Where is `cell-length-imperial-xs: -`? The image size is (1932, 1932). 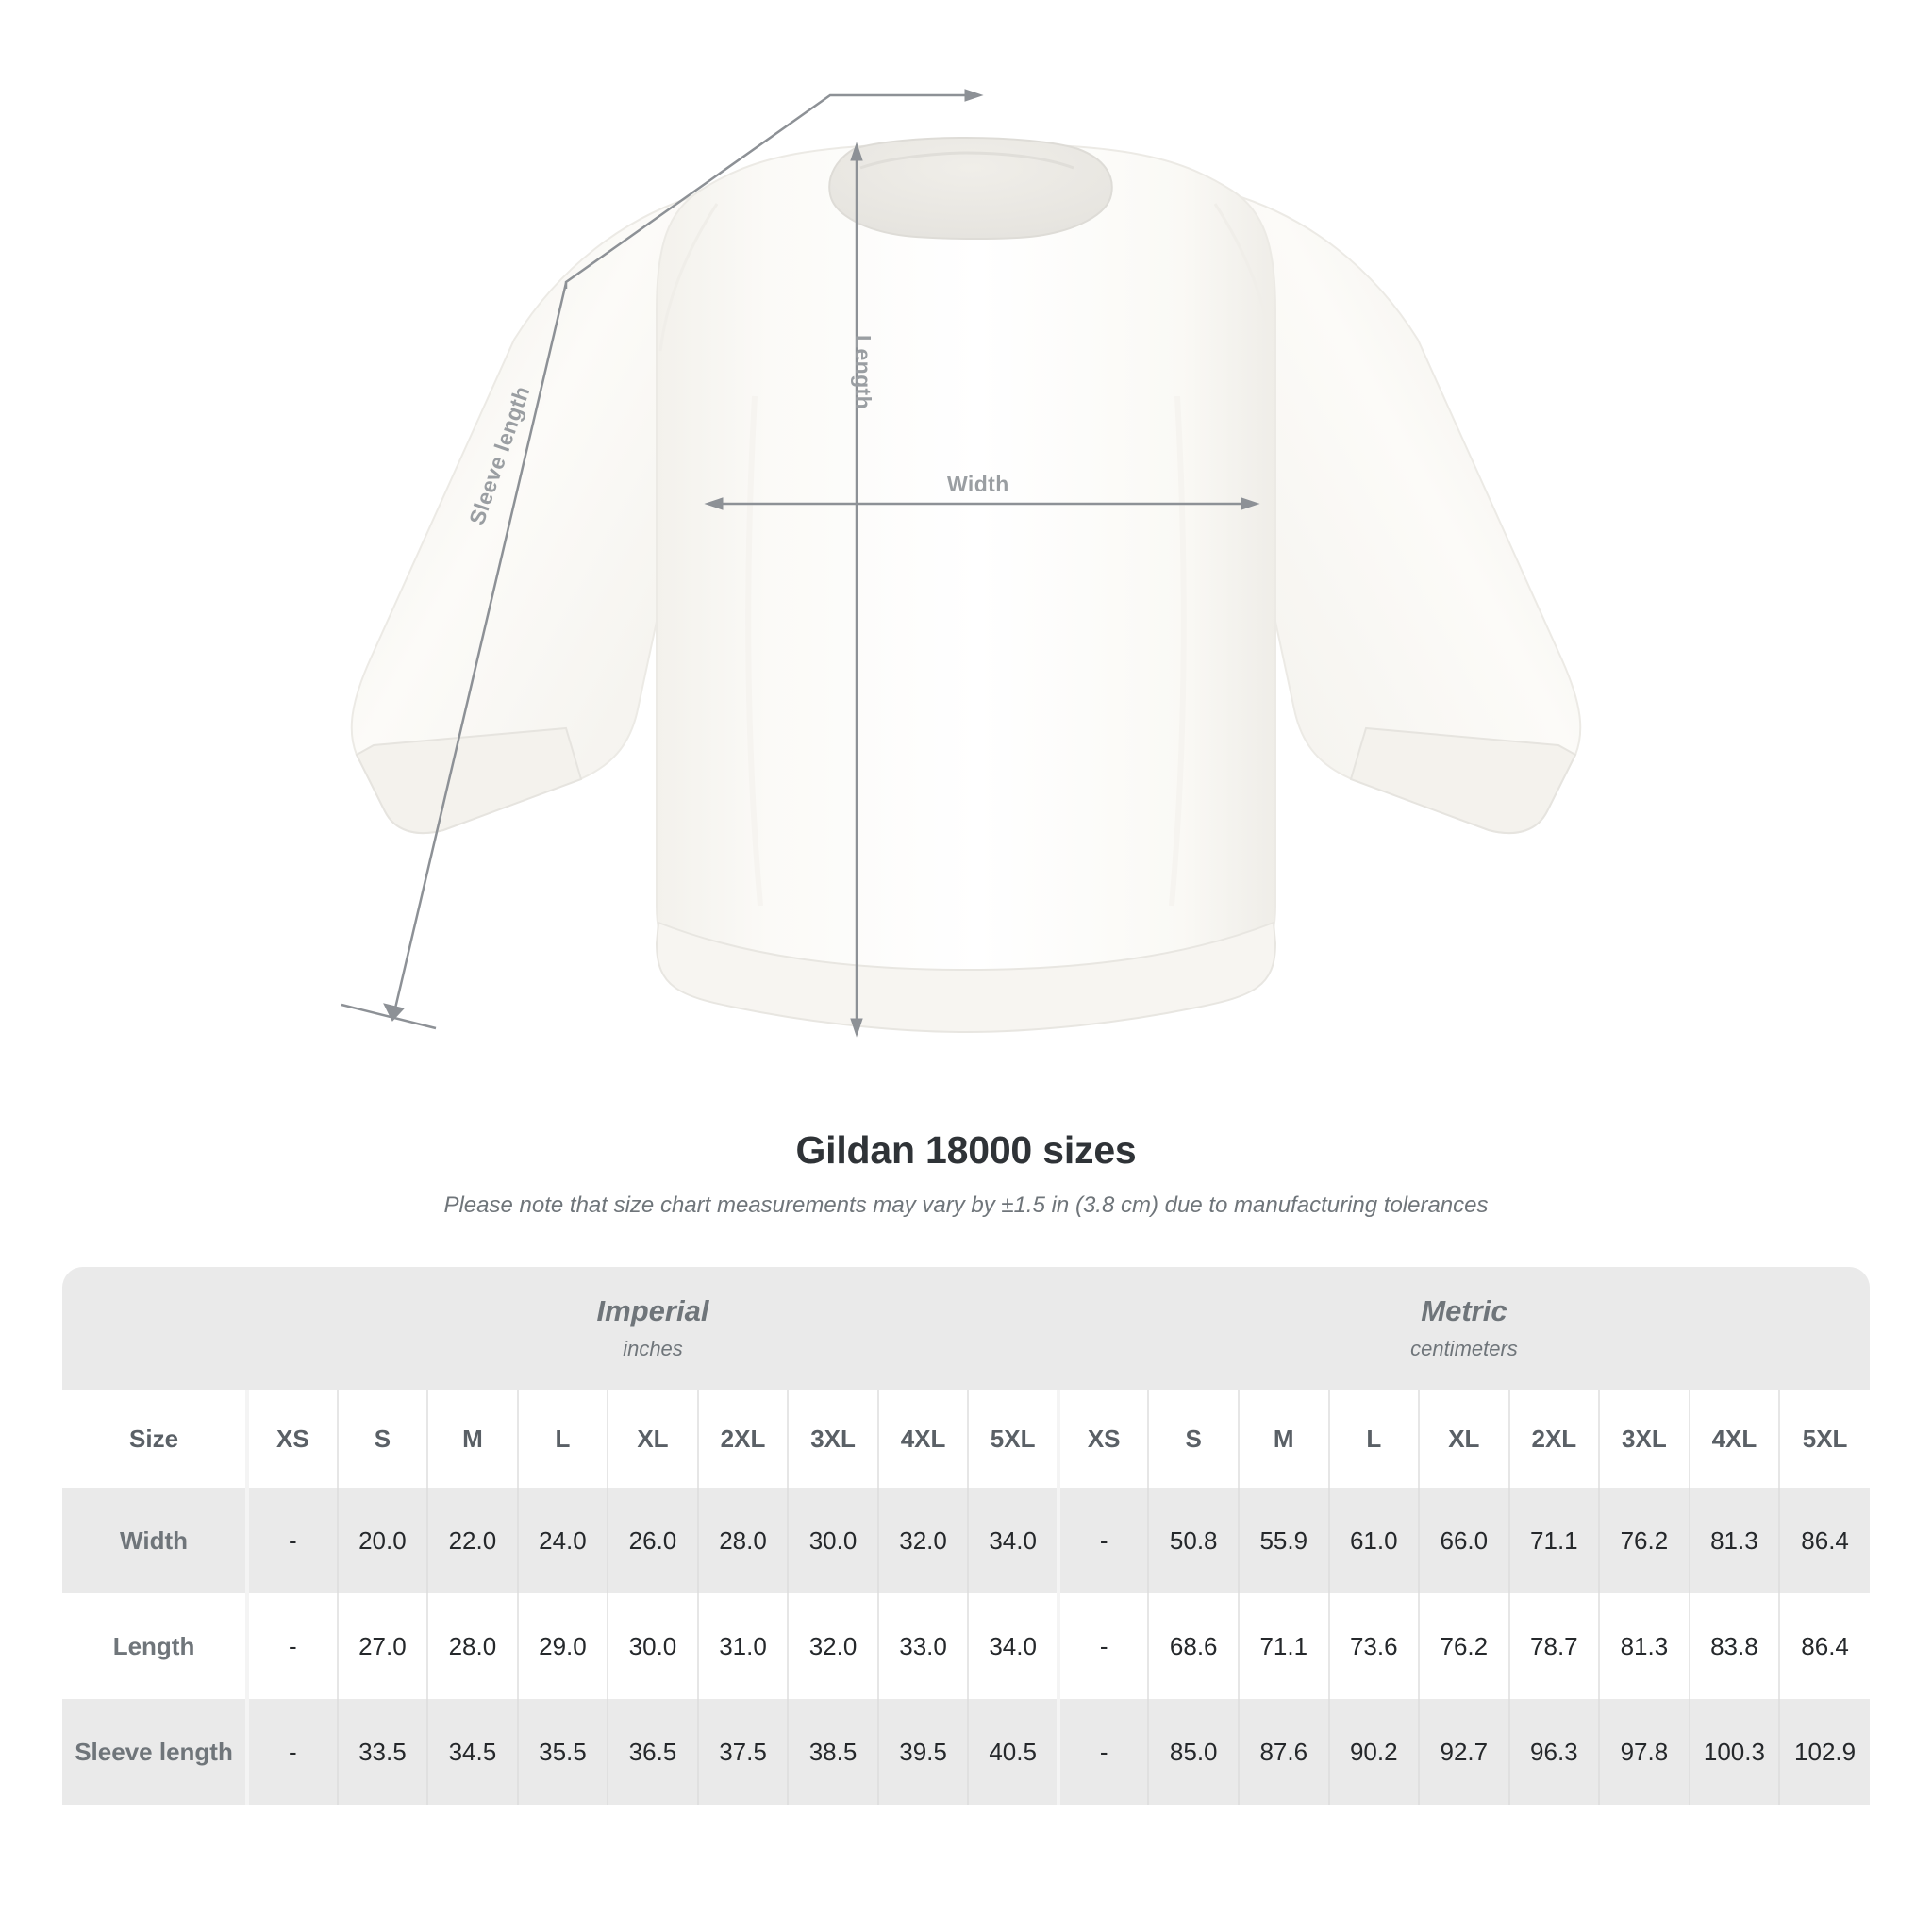
cell-length-imperial-xs: - is located at coordinates (291, 1646).